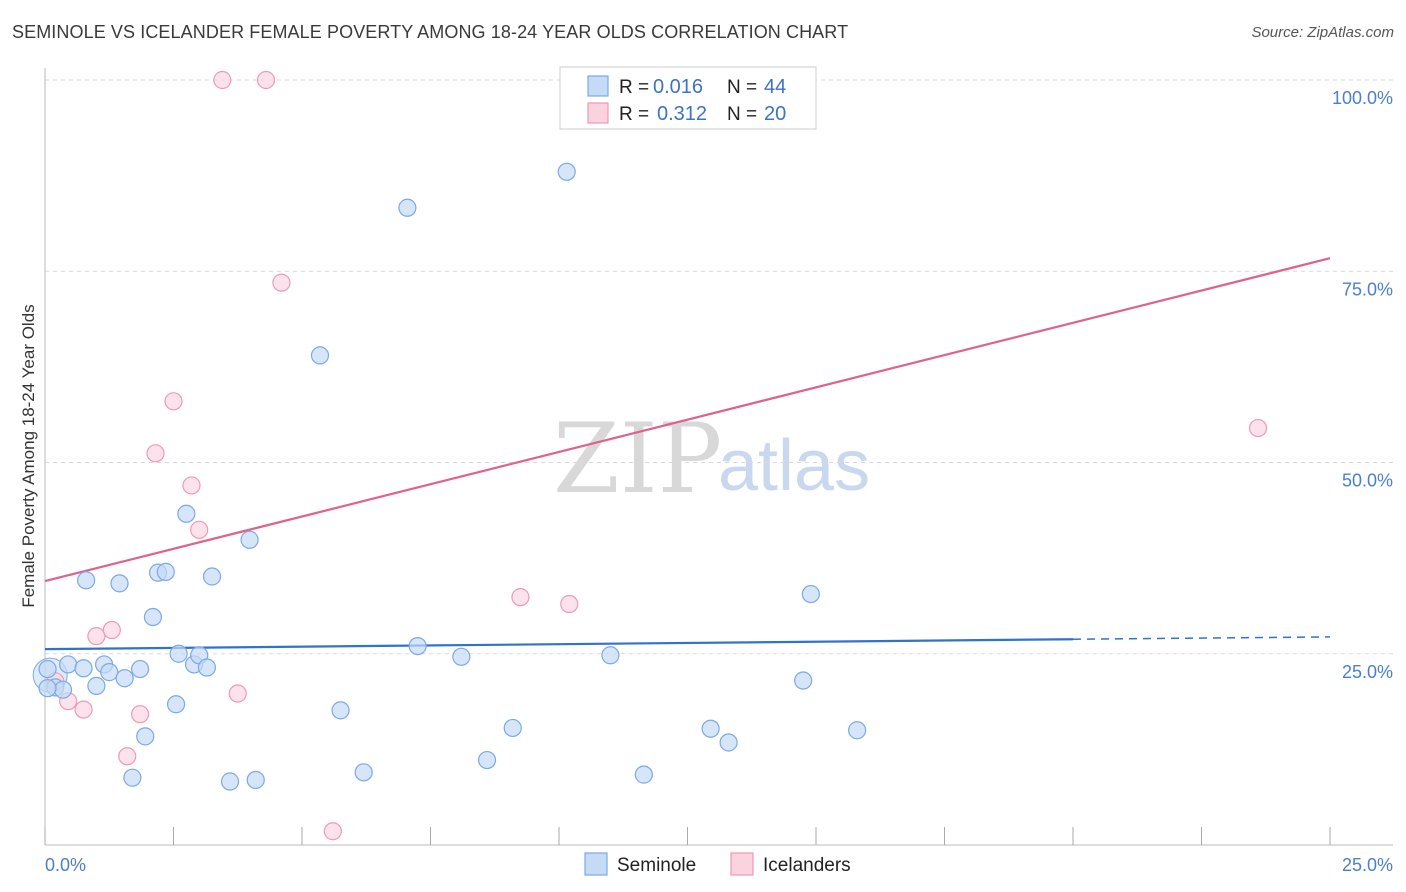  Describe the element at coordinates (775, 87) in the screenshot. I see `legend-n-value-seminole: 44` at that location.